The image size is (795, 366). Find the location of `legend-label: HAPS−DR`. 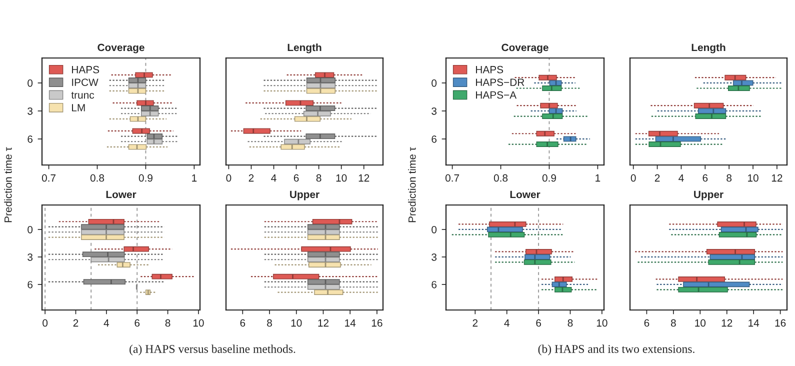

legend-label: HAPS−DR is located at coordinates (500, 82).